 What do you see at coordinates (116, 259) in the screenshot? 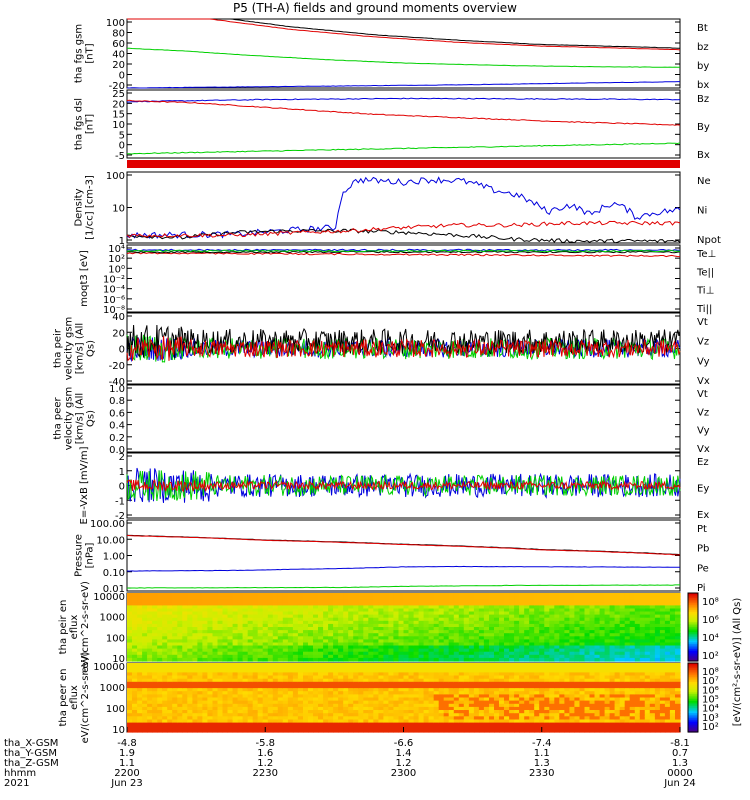
I see `y-tick-label: 10²` at bounding box center [116, 259].